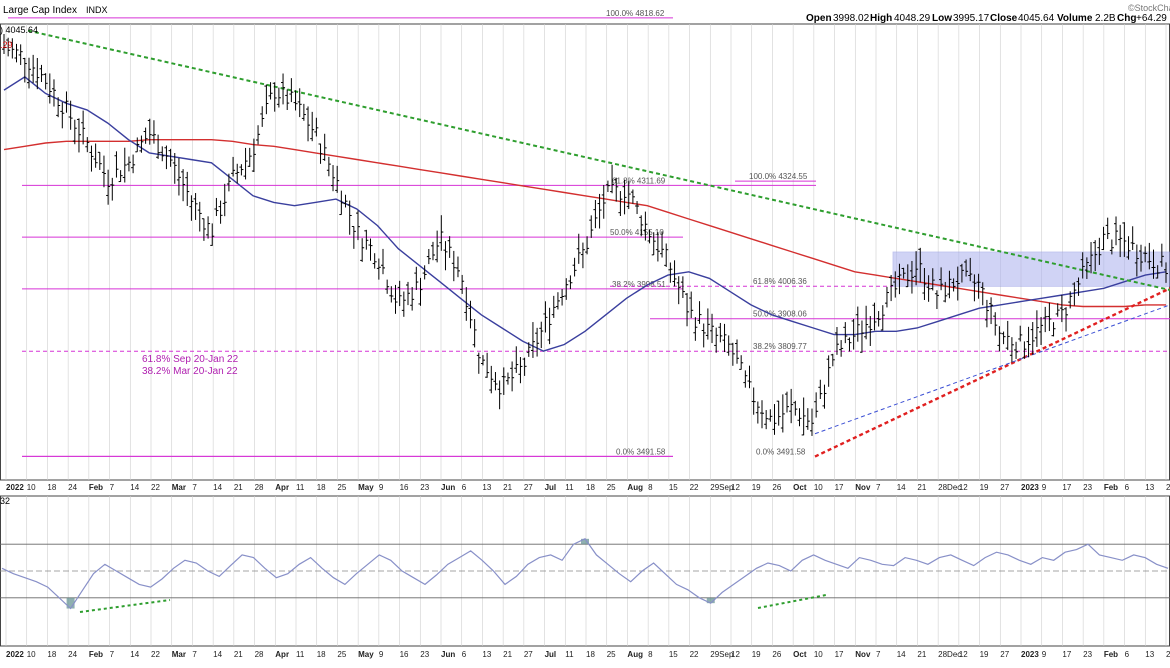 This screenshot has height=668, width=1170. What do you see at coordinates (863, 487) in the screenshot?
I see `x-tick-label: Nov` at bounding box center [863, 487].